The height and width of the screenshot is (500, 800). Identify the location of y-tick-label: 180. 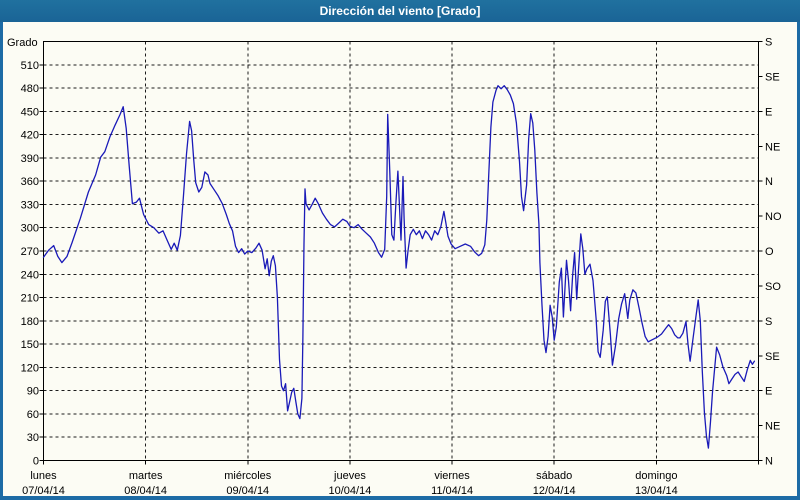
(30, 322).